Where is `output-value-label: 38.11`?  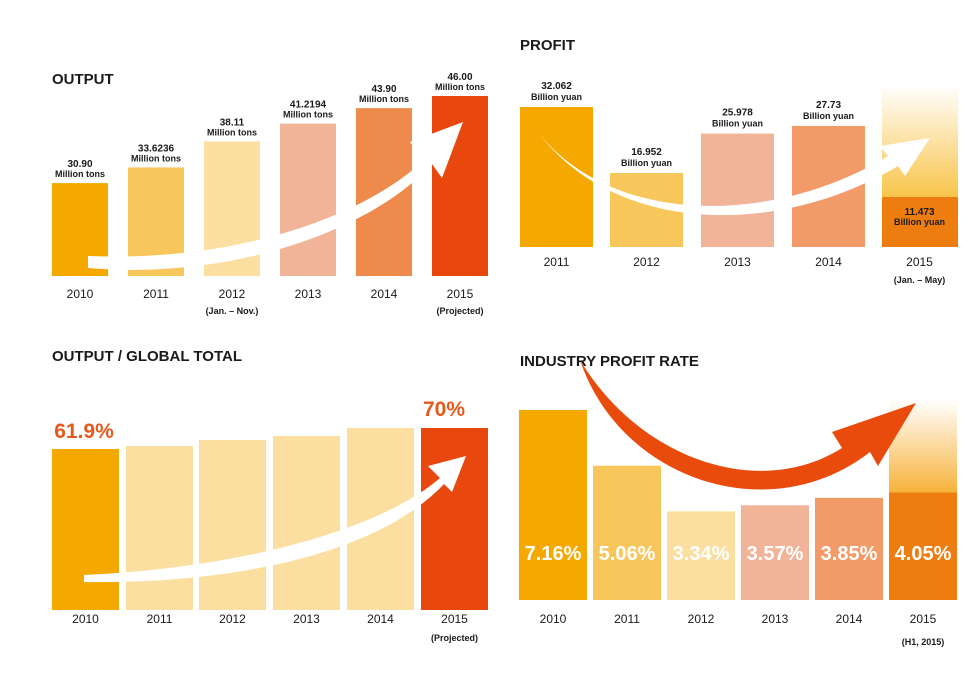
output-value-label: 38.11 is located at coordinates (232, 123).